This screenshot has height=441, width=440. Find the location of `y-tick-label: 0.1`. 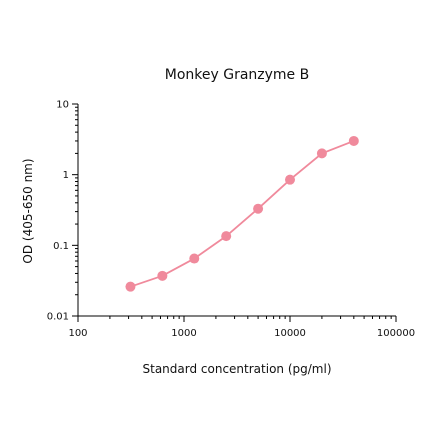

y-tick-label: 0.1 is located at coordinates (61, 246).